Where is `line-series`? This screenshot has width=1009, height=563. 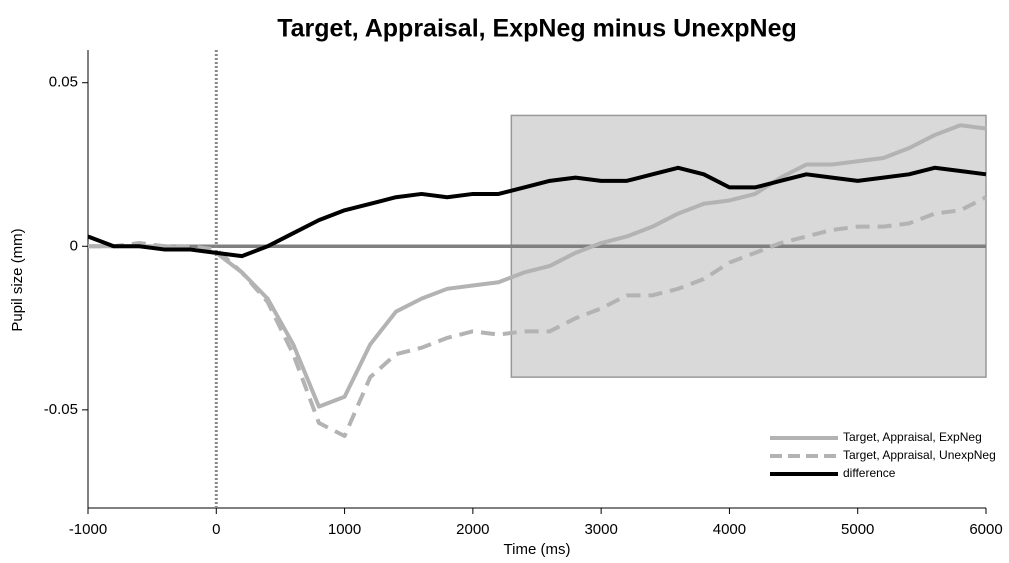
line-series is located at coordinates (537, 212).